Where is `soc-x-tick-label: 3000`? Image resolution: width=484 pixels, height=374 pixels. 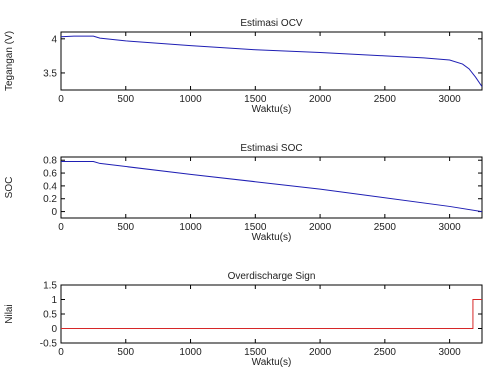 soc-x-tick-label: 3000 is located at coordinates (449, 227).